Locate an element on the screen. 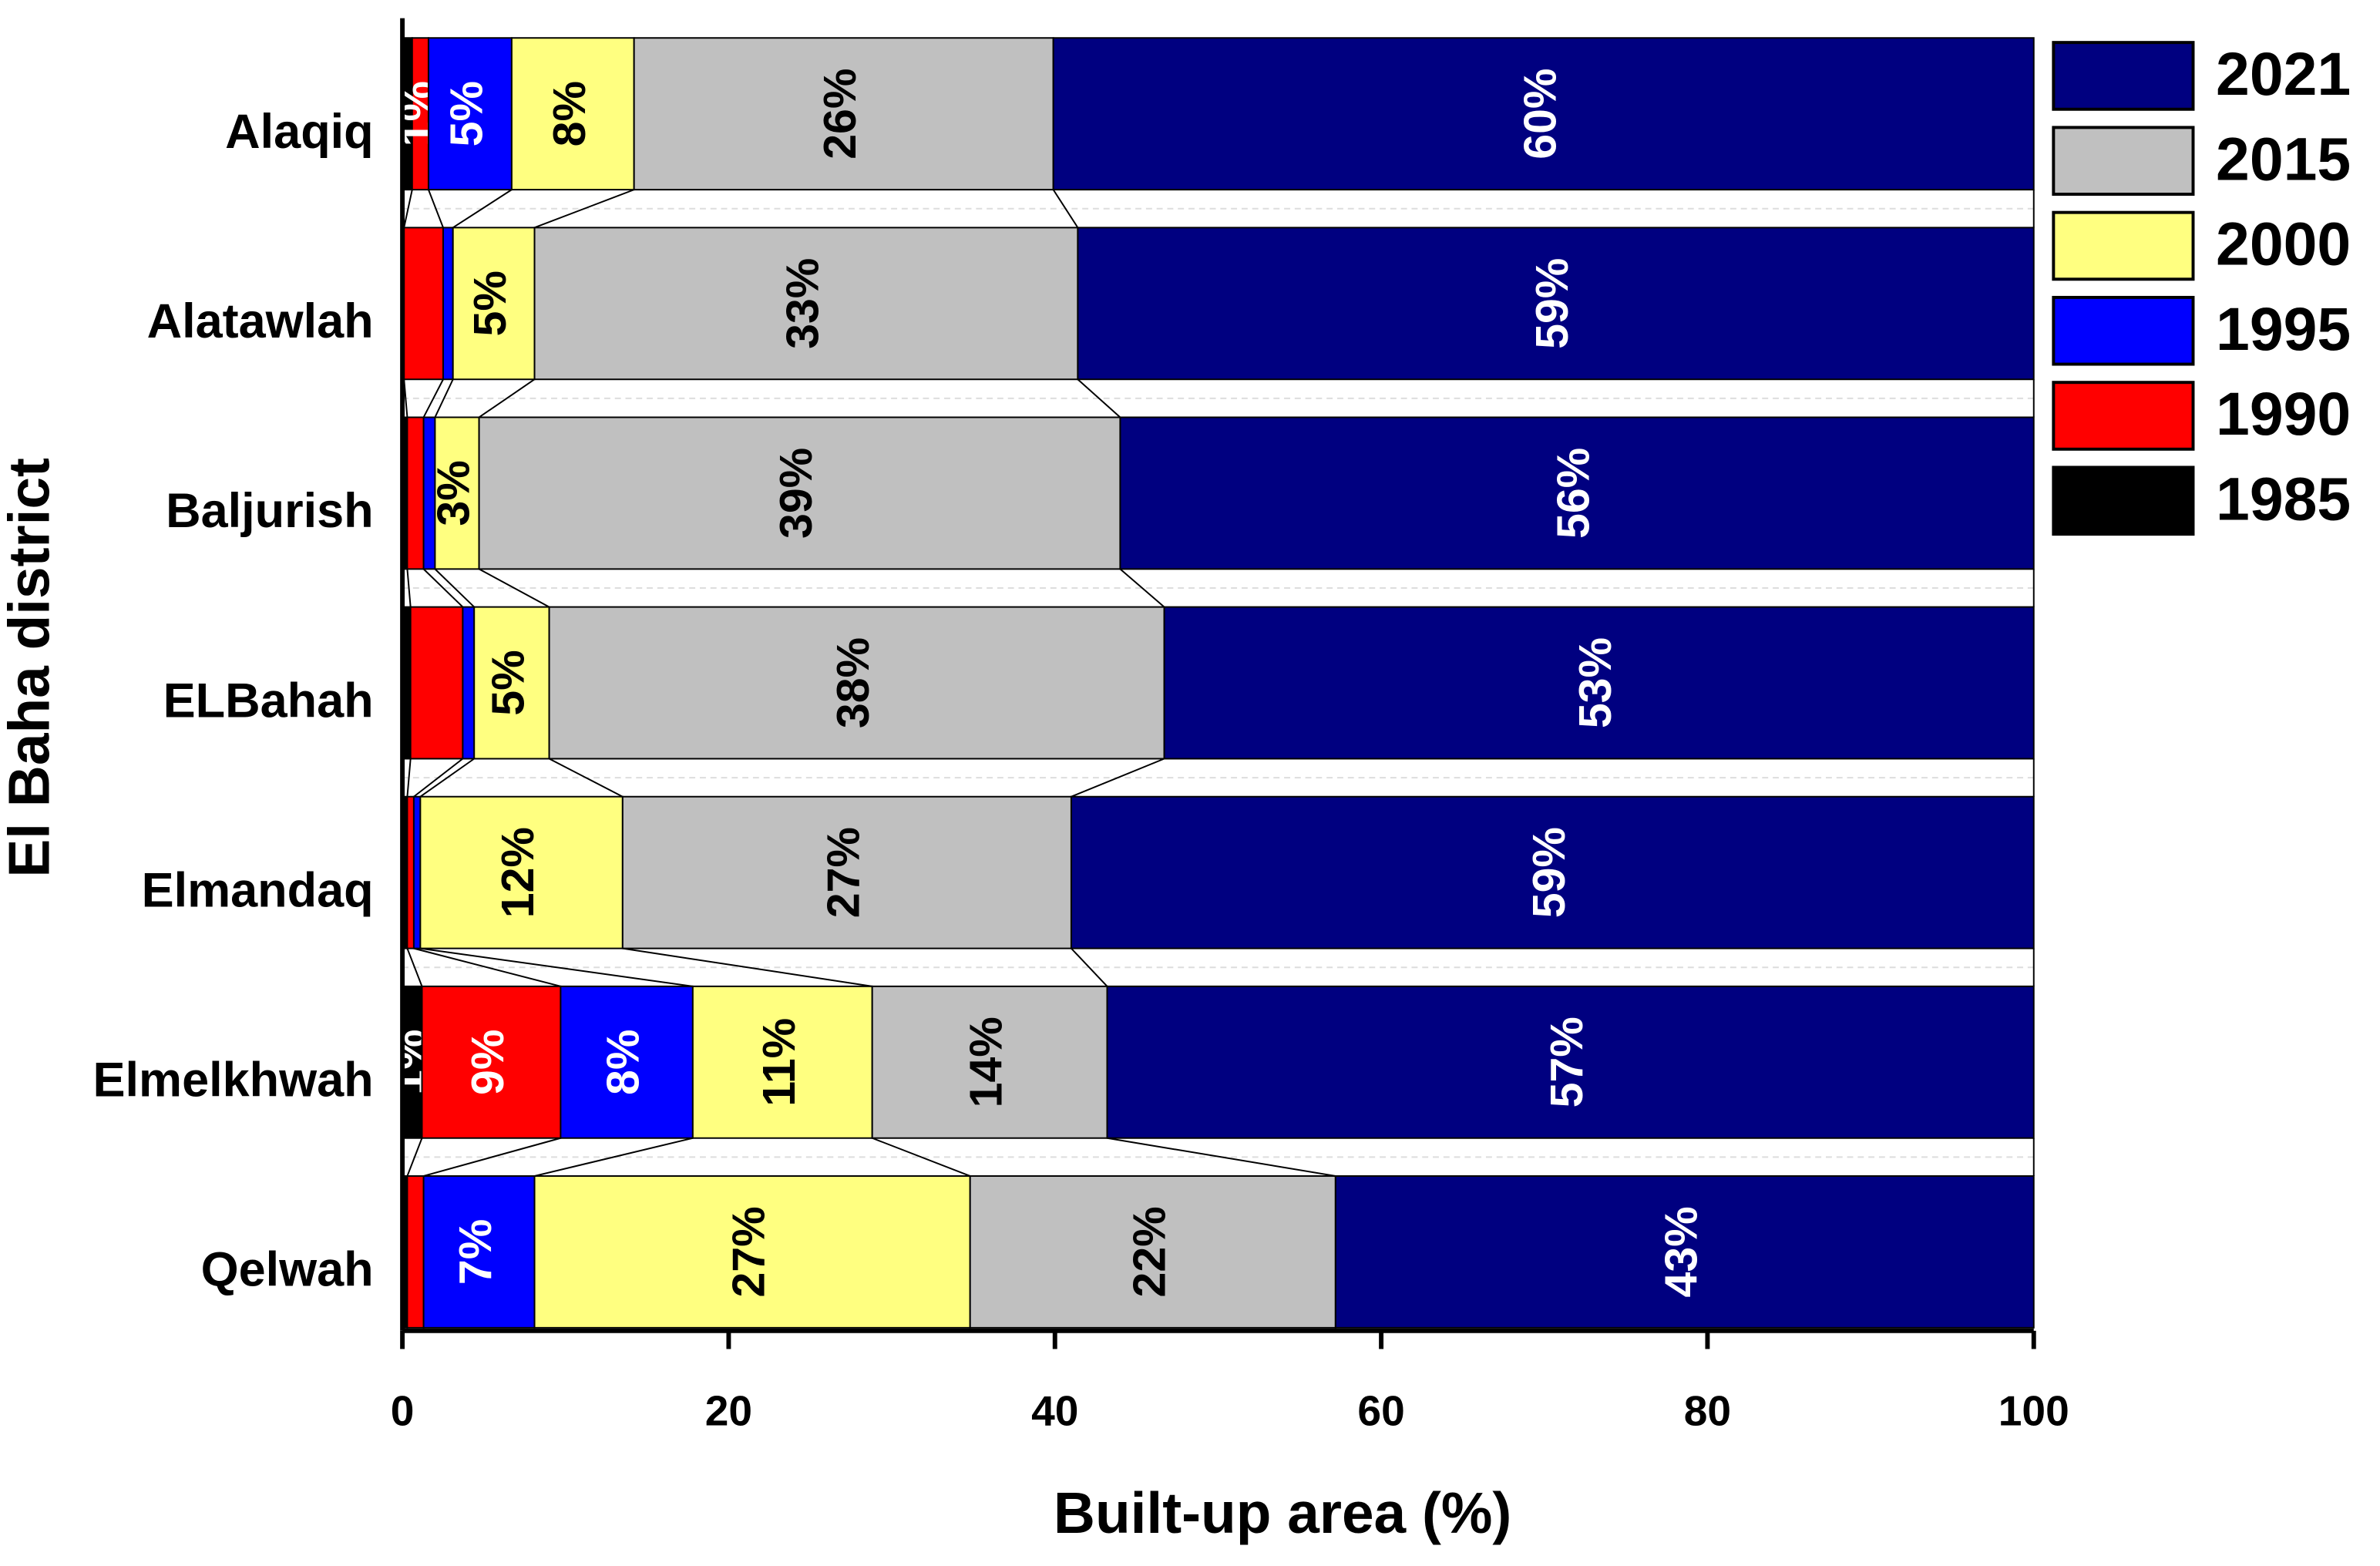 This screenshot has height=1566, width=2380. x-tick-label: 100 is located at coordinates (2033, 1411).